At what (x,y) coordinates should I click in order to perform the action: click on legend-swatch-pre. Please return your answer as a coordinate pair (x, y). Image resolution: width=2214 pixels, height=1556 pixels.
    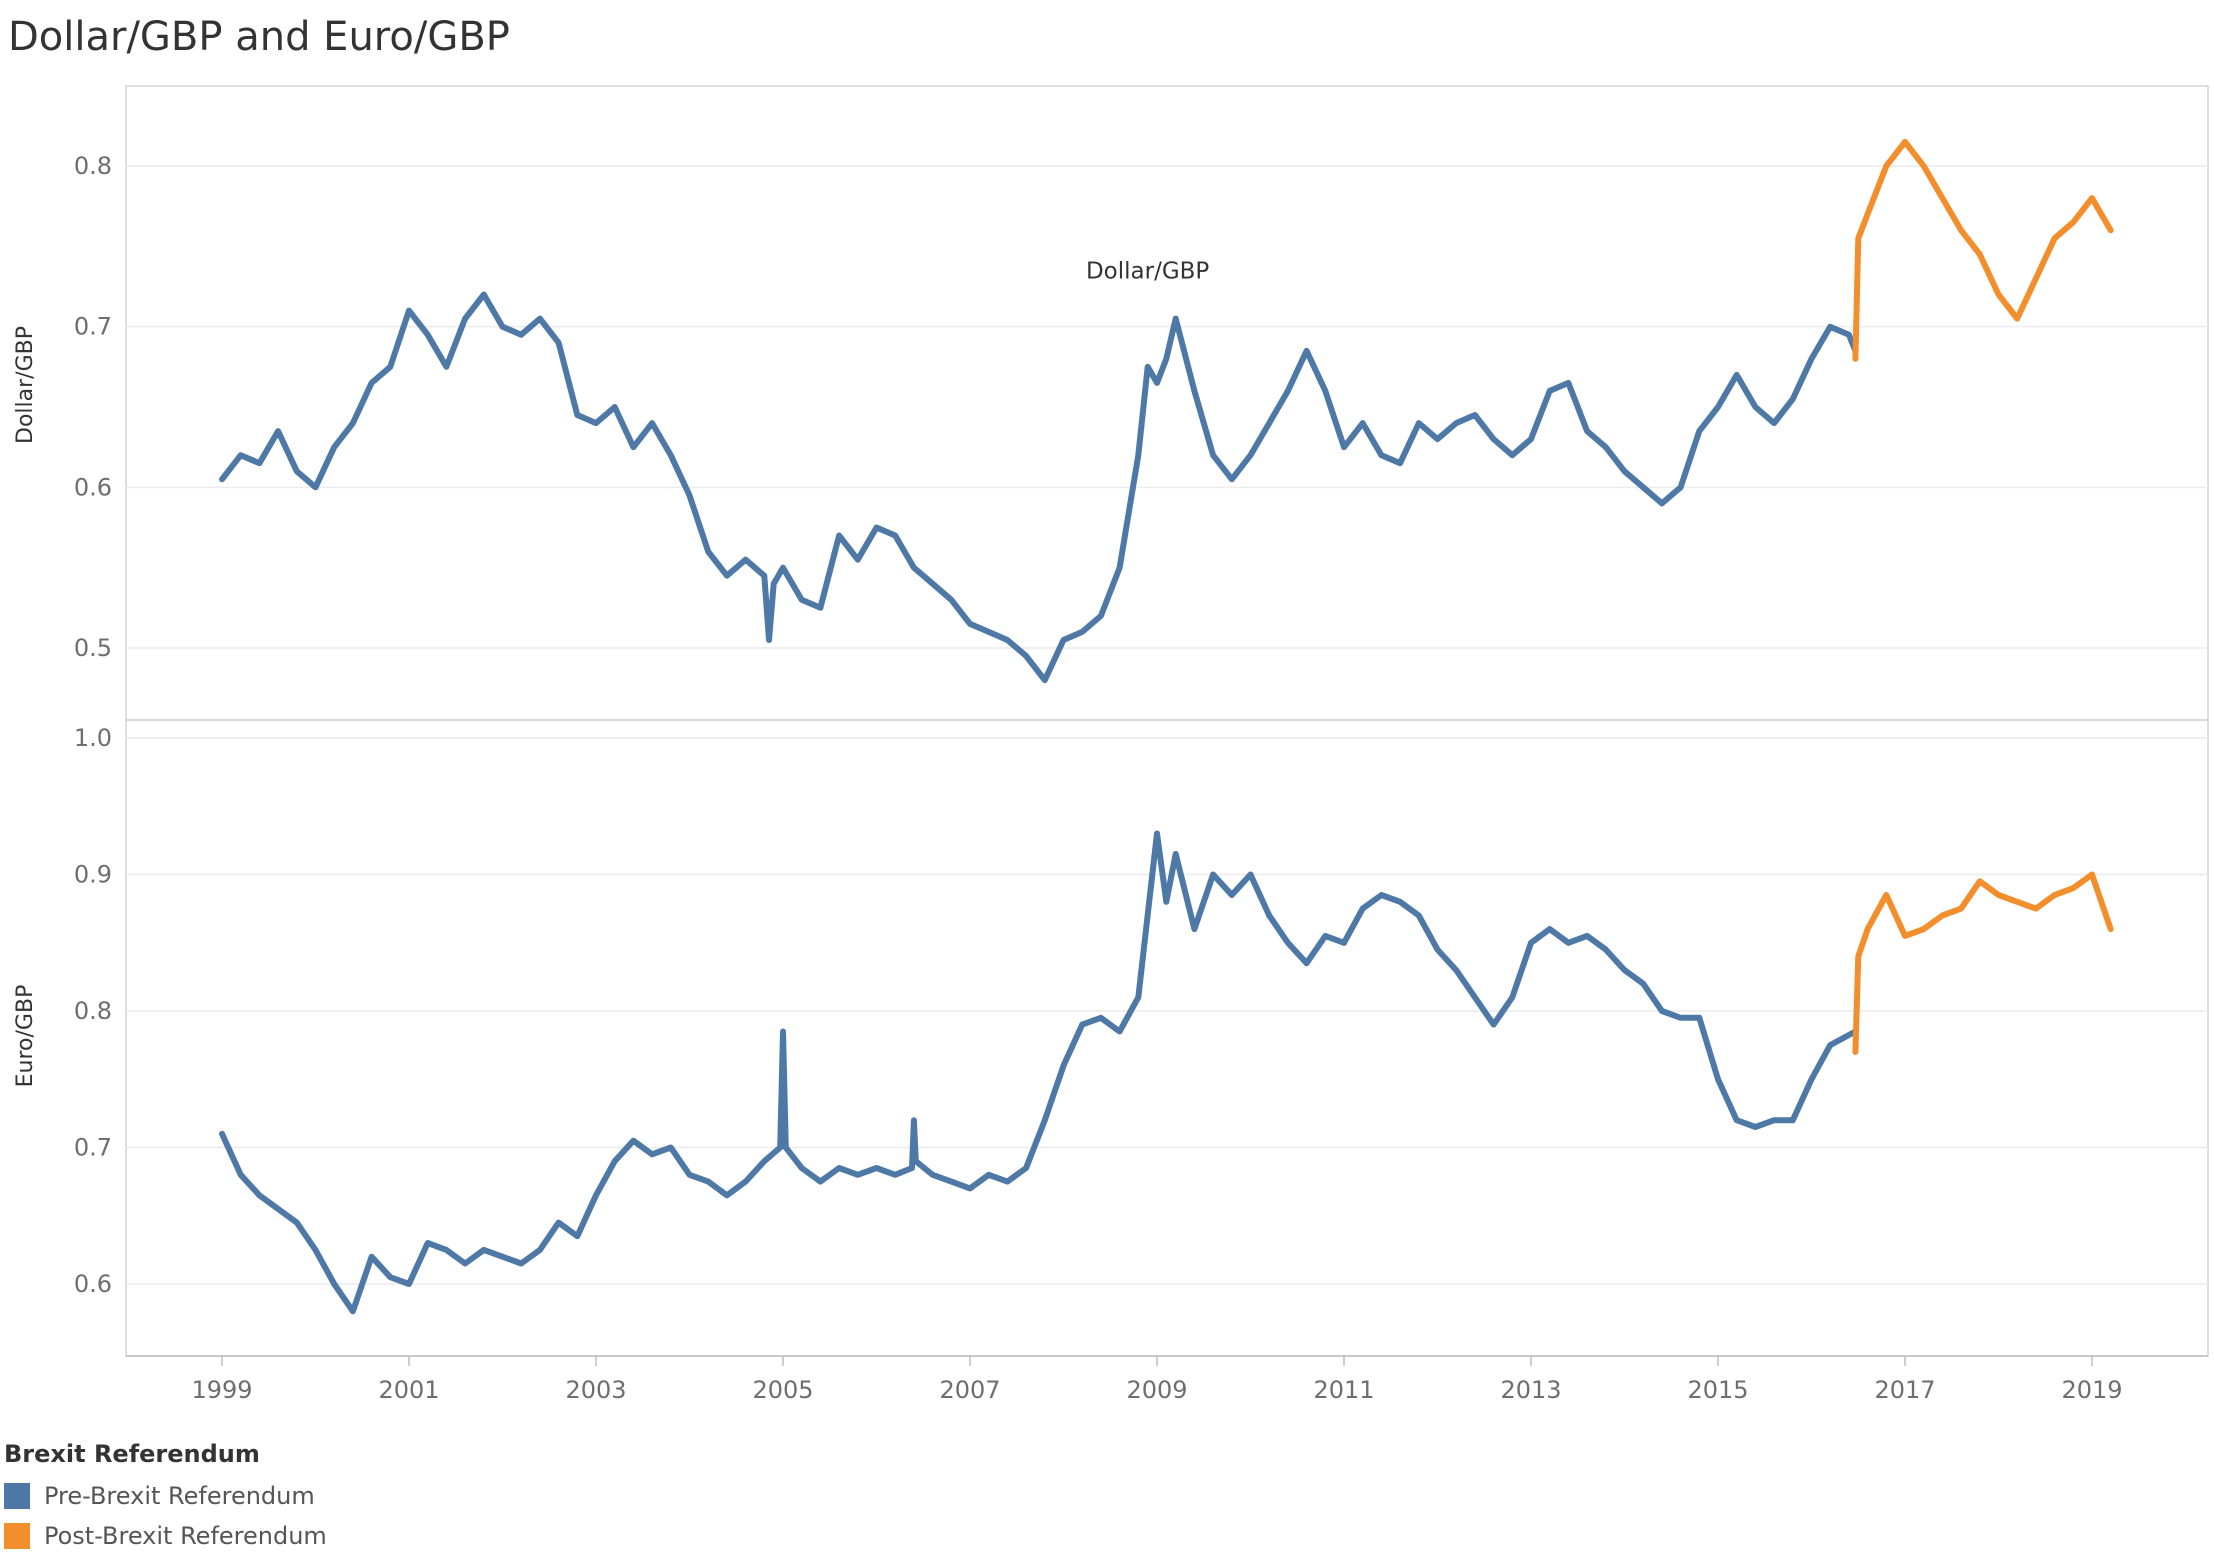
    Looking at the image, I should click on (17, 1496).